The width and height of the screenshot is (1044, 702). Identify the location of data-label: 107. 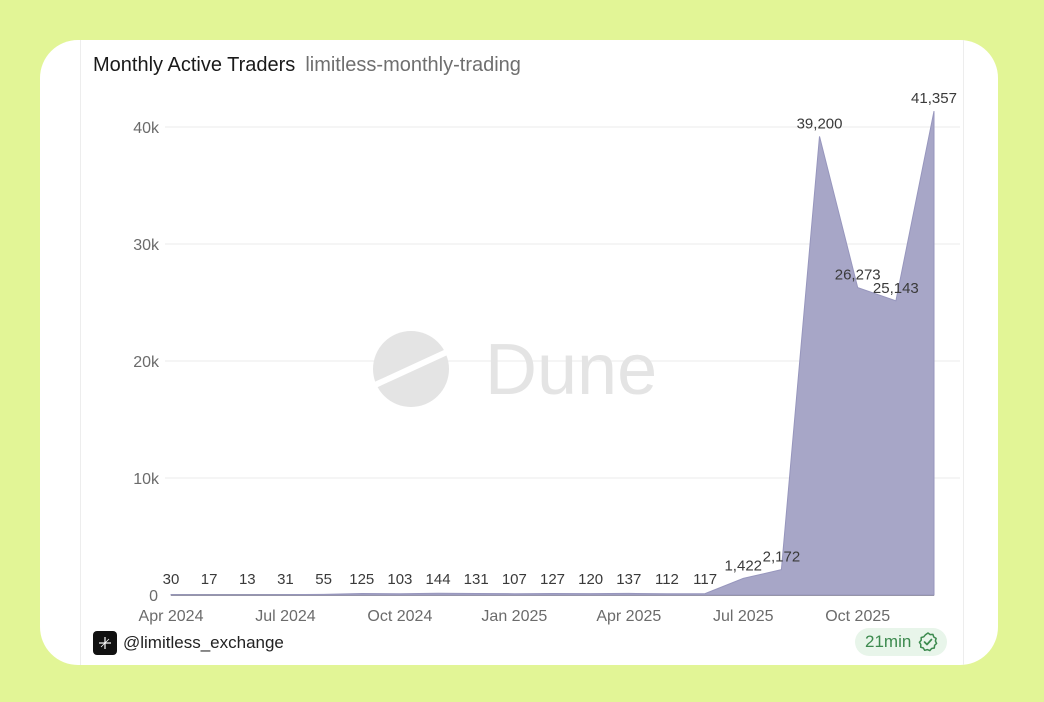
(514, 579).